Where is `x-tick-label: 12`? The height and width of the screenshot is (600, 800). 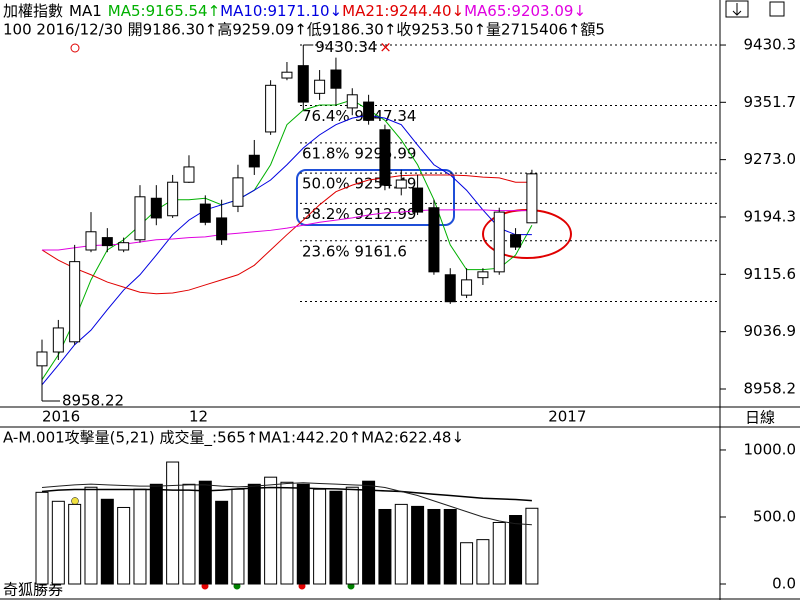 x-tick-label: 12 is located at coordinates (198, 417).